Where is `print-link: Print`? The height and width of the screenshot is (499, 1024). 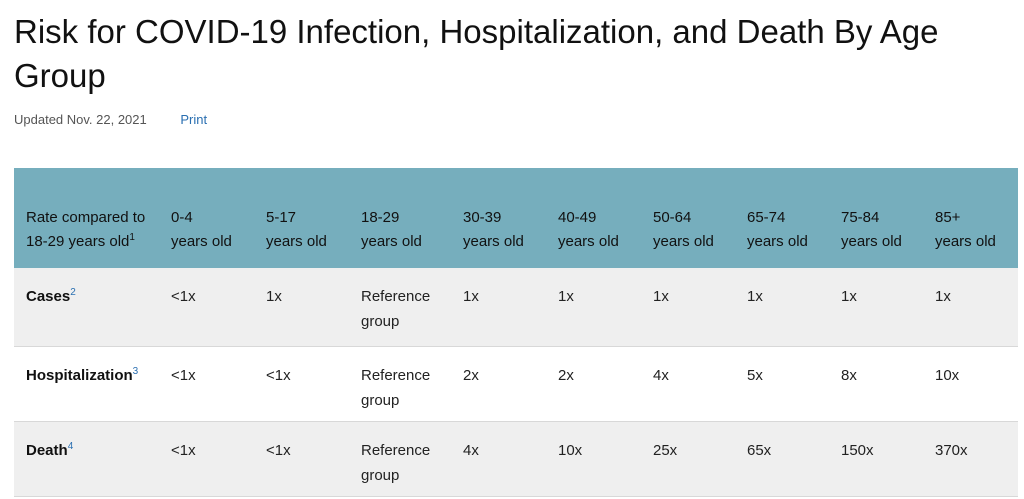 print-link: Print is located at coordinates (194, 119).